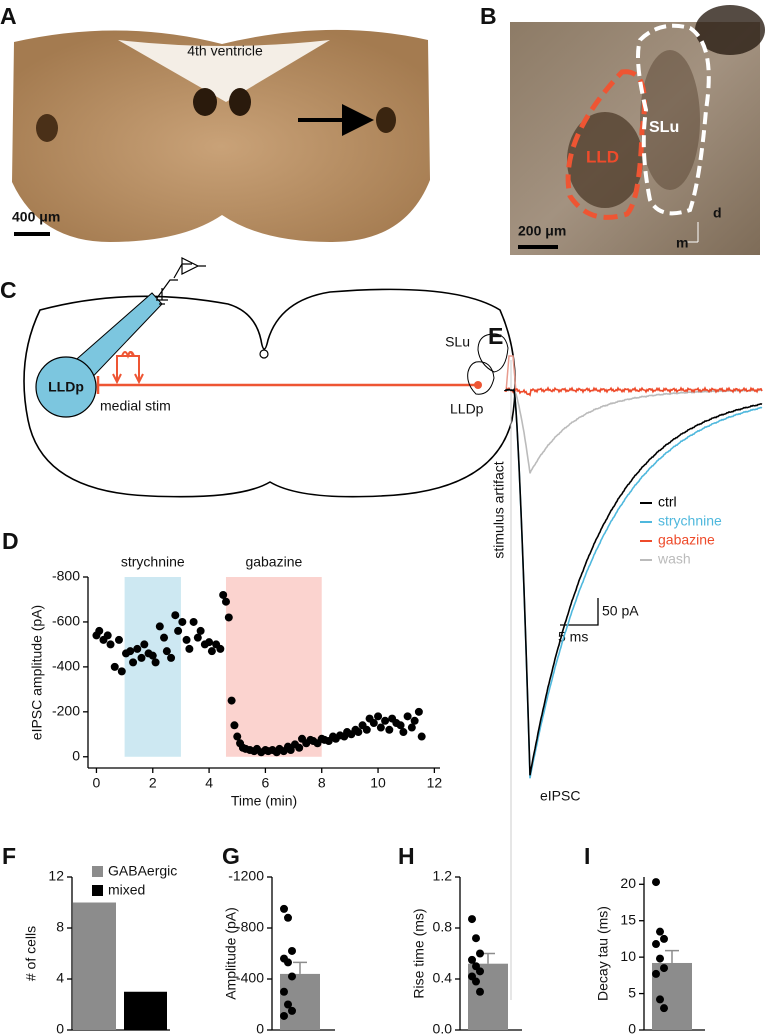 The height and width of the screenshot is (1035, 766). I want to click on panel-letter: F, so click(9, 856).